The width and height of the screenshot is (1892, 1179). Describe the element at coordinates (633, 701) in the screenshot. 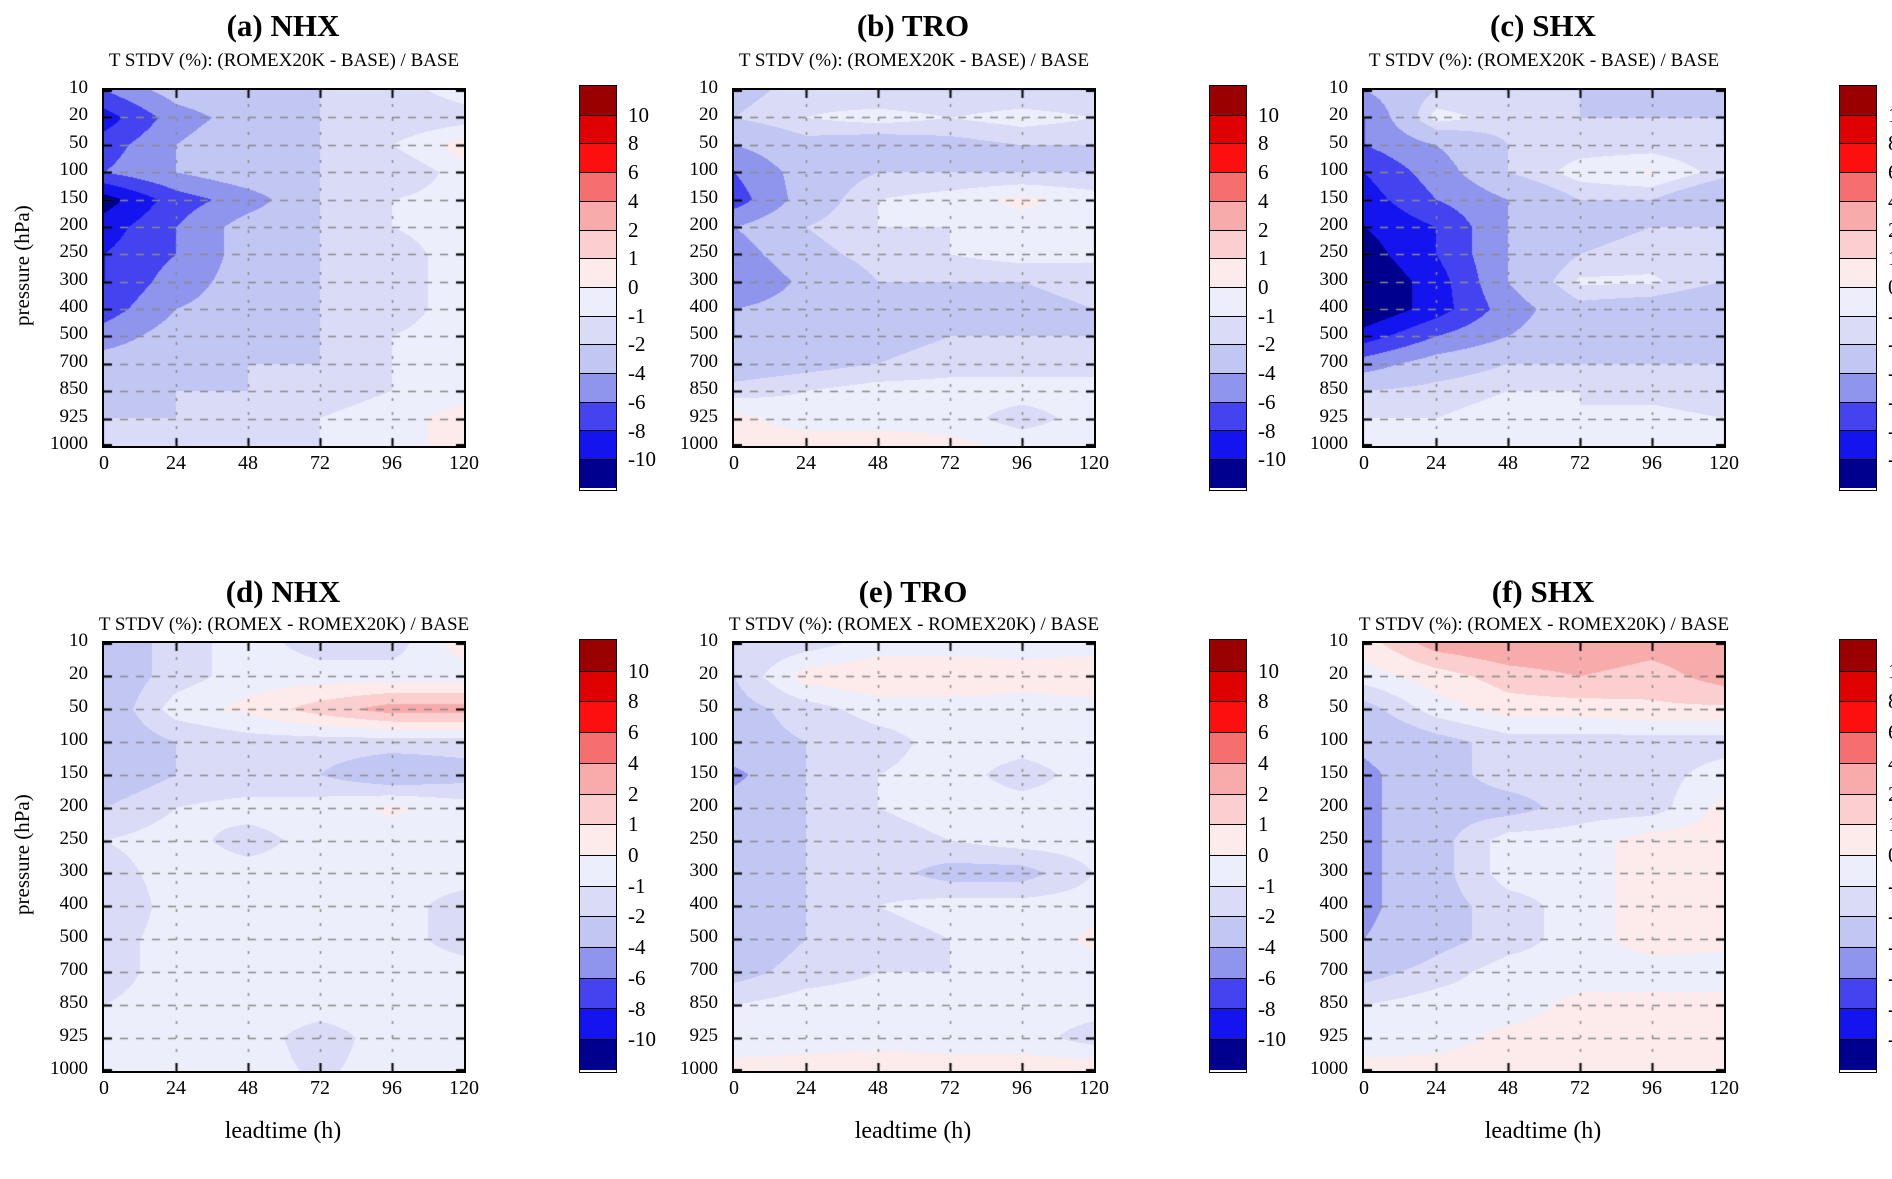

I see `colorbar-label: 8` at that location.